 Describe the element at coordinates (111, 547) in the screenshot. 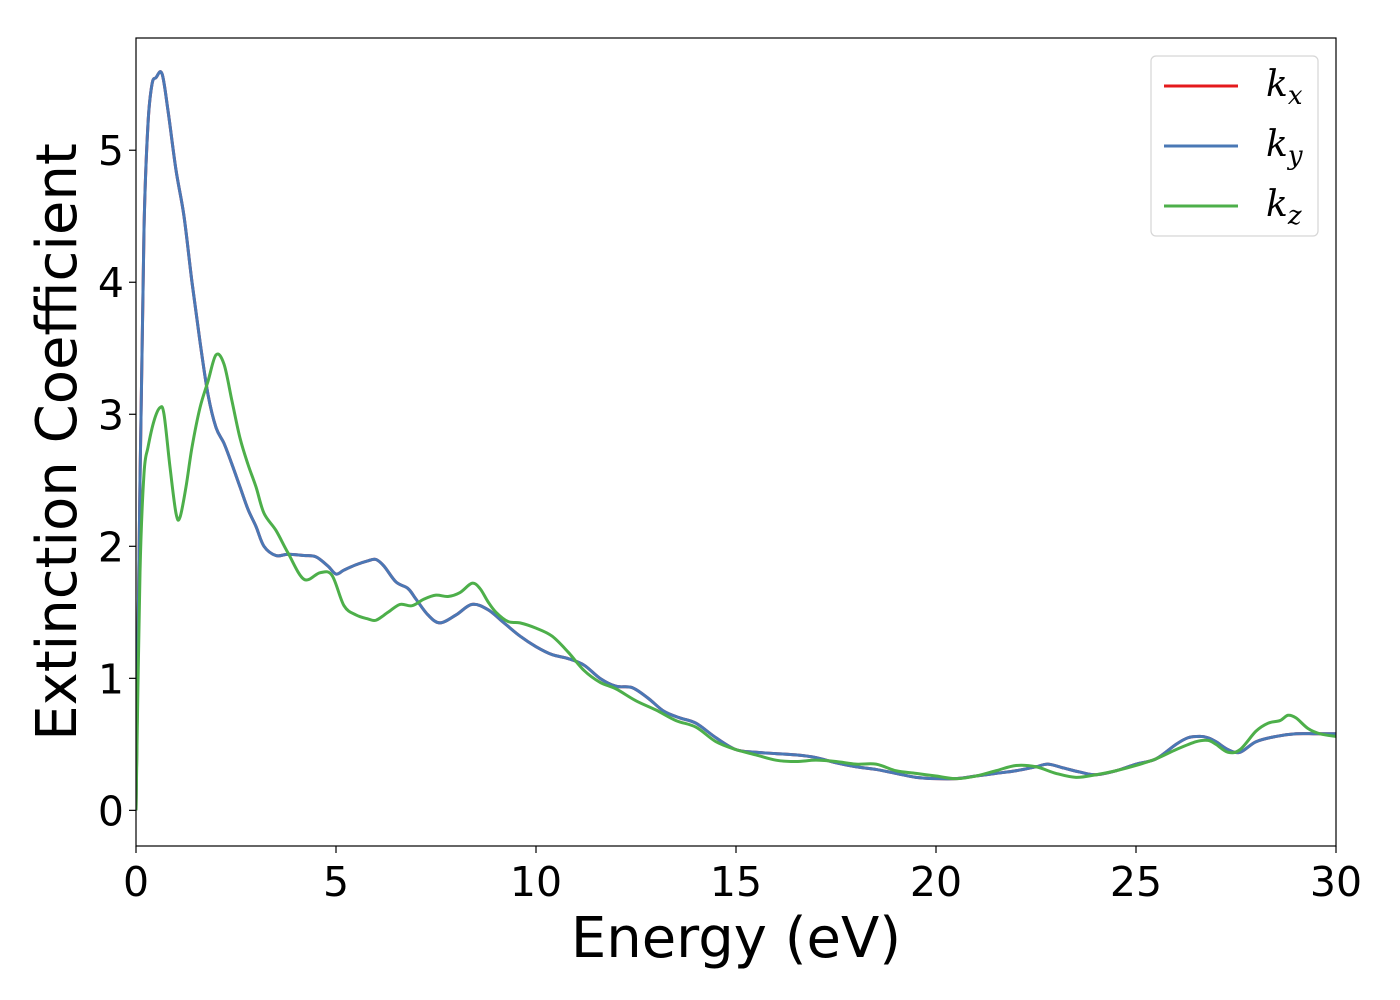

I see `y-tick-label: 2` at that location.